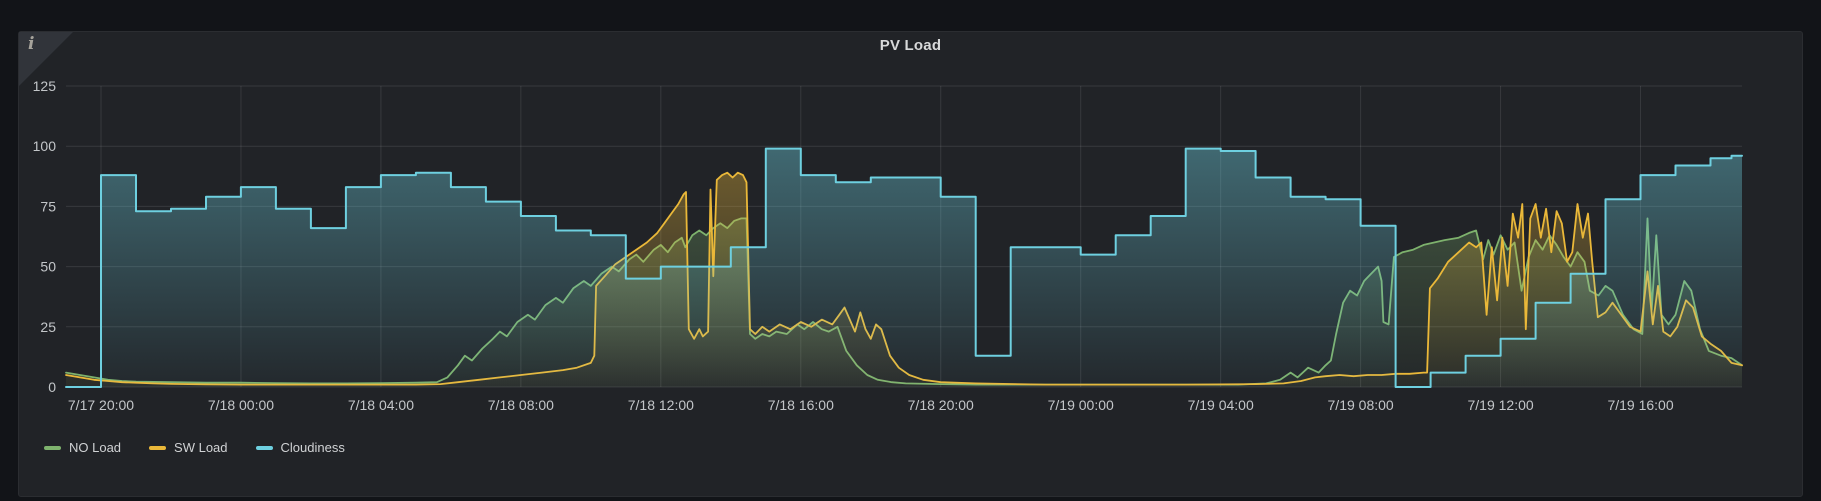 The width and height of the screenshot is (1821, 501). Describe the element at coordinates (1221, 405) in the screenshot. I see `x-tick-label: 7/19 04:00` at that location.